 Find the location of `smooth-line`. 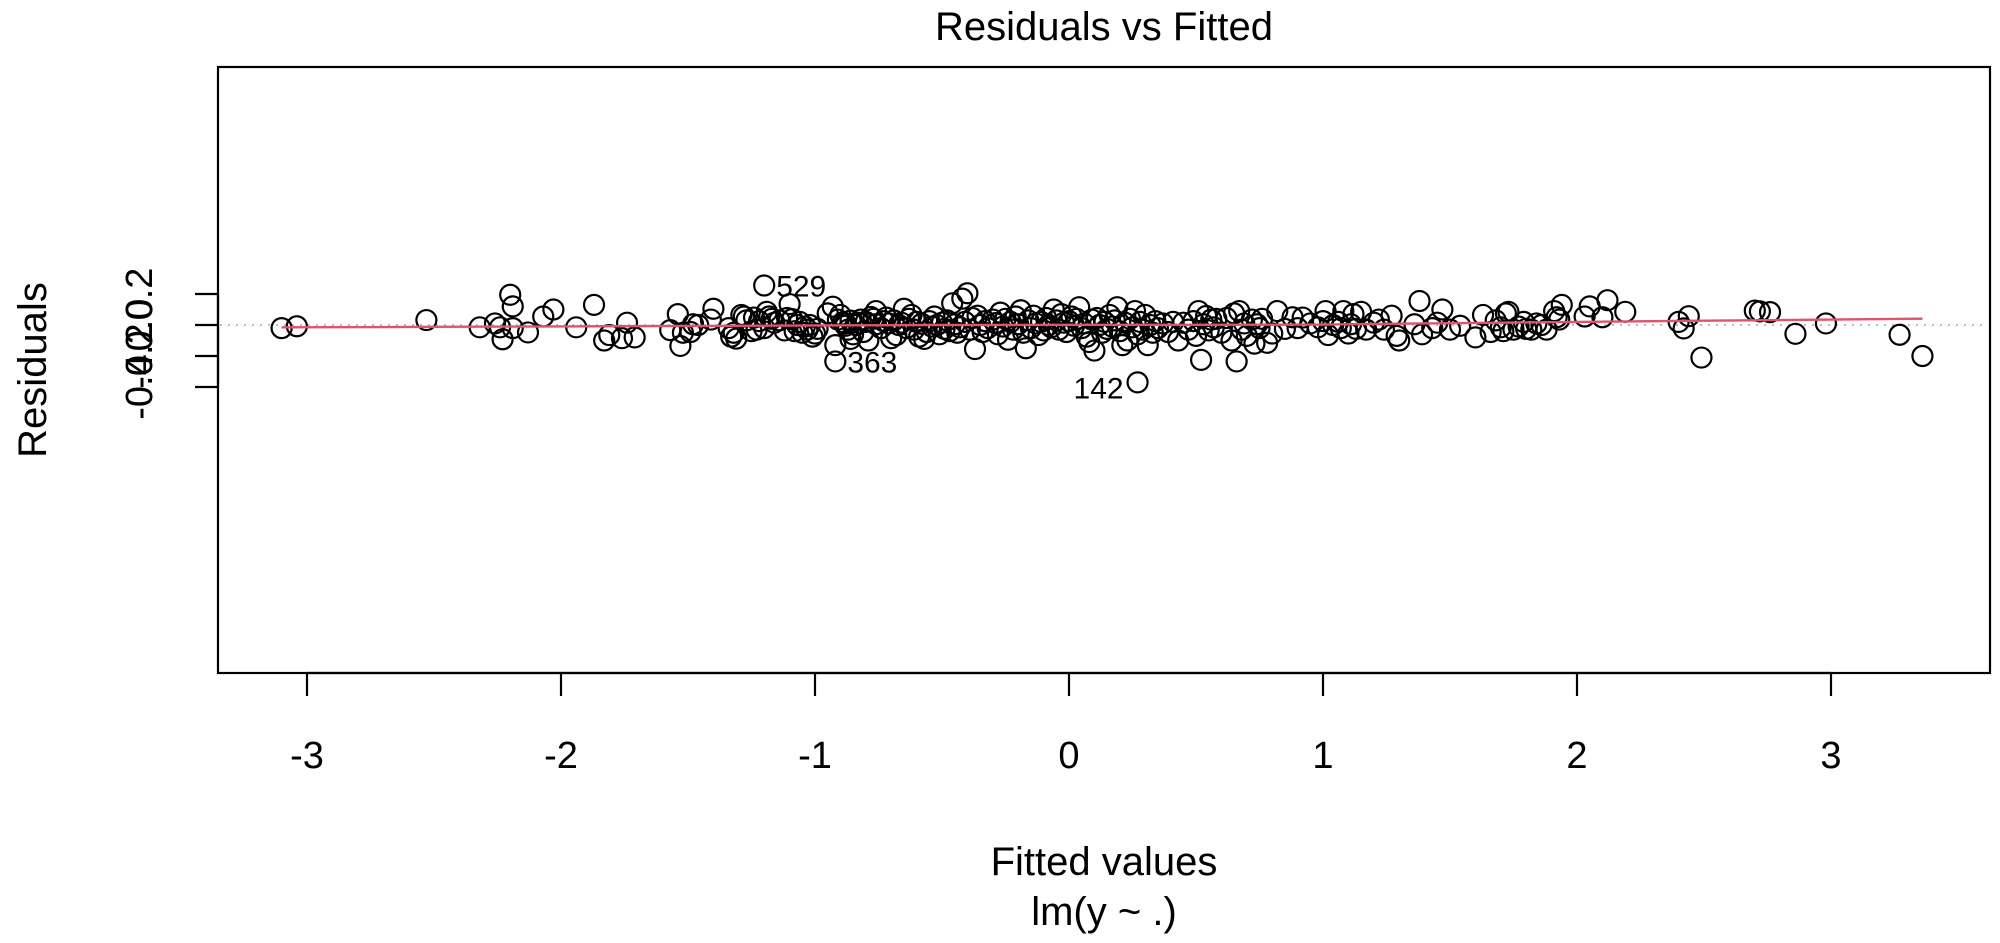

smooth-line is located at coordinates (1102, 323).